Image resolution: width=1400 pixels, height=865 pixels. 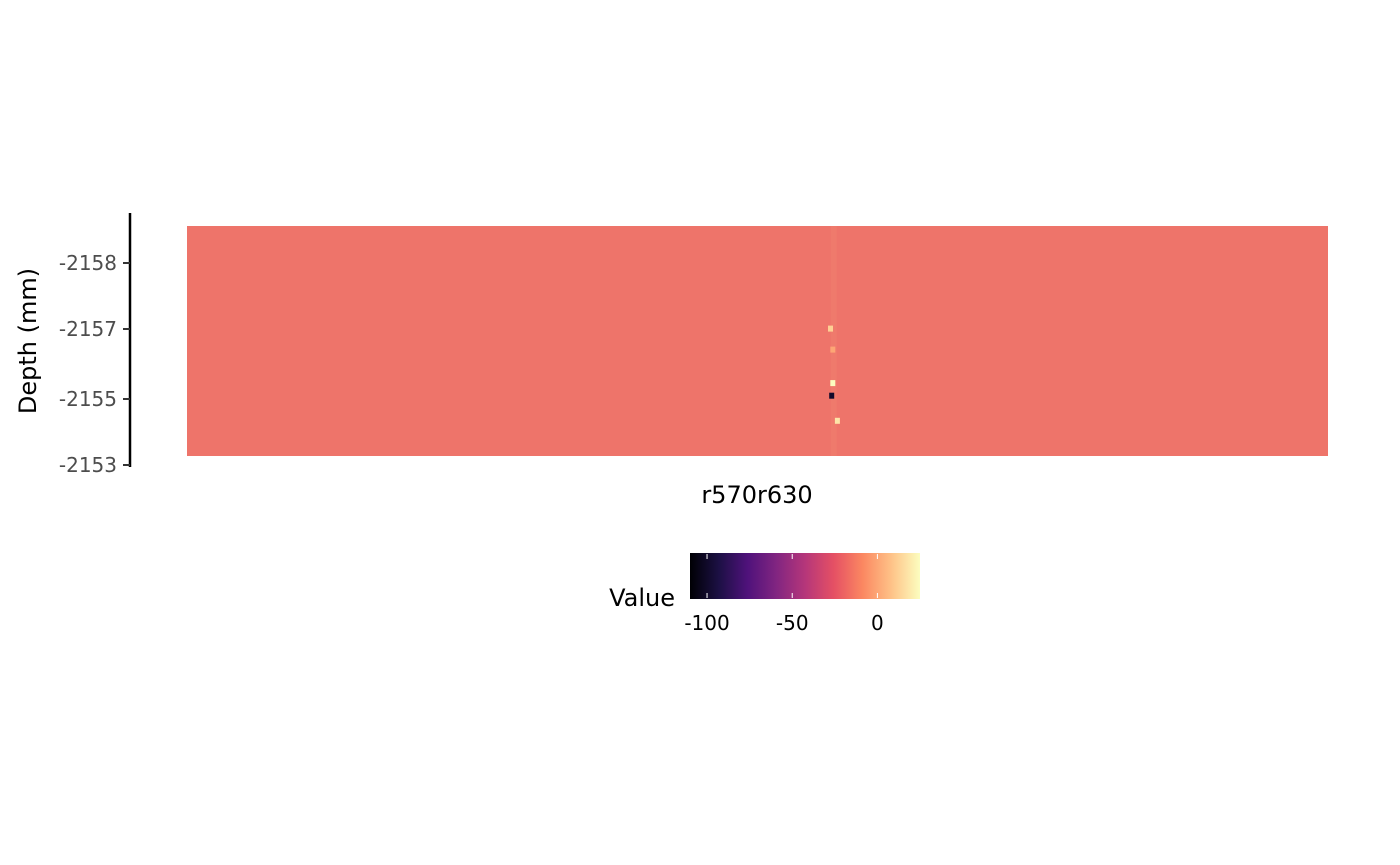 What do you see at coordinates (756, 495) in the screenshot?
I see `x-axis-title: r570r630` at bounding box center [756, 495].